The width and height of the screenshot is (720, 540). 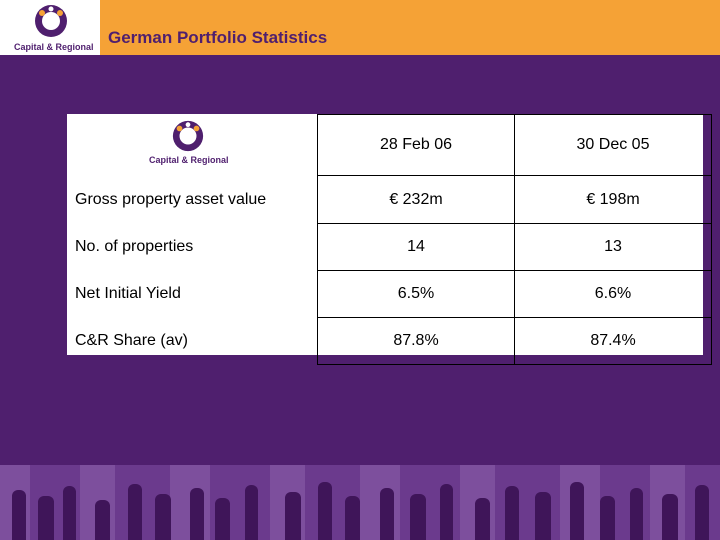 What do you see at coordinates (416, 145) in the screenshot?
I see `column-header-28-feb-06: 28 Feb 06` at bounding box center [416, 145].